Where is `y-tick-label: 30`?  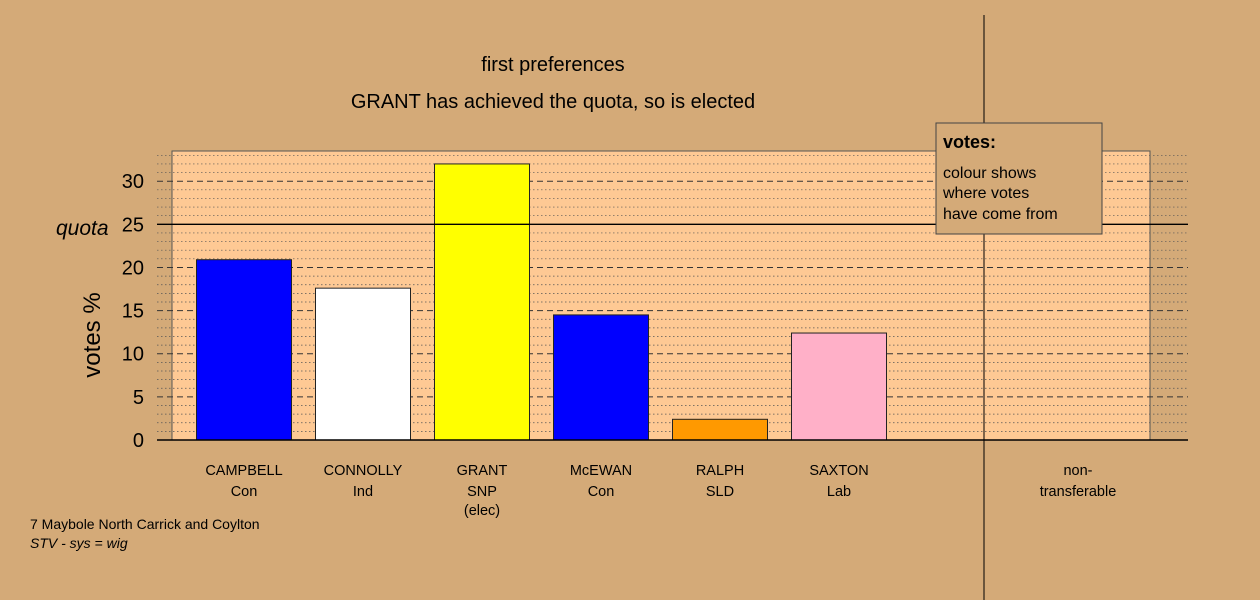
y-tick-label: 30 is located at coordinates (133, 182).